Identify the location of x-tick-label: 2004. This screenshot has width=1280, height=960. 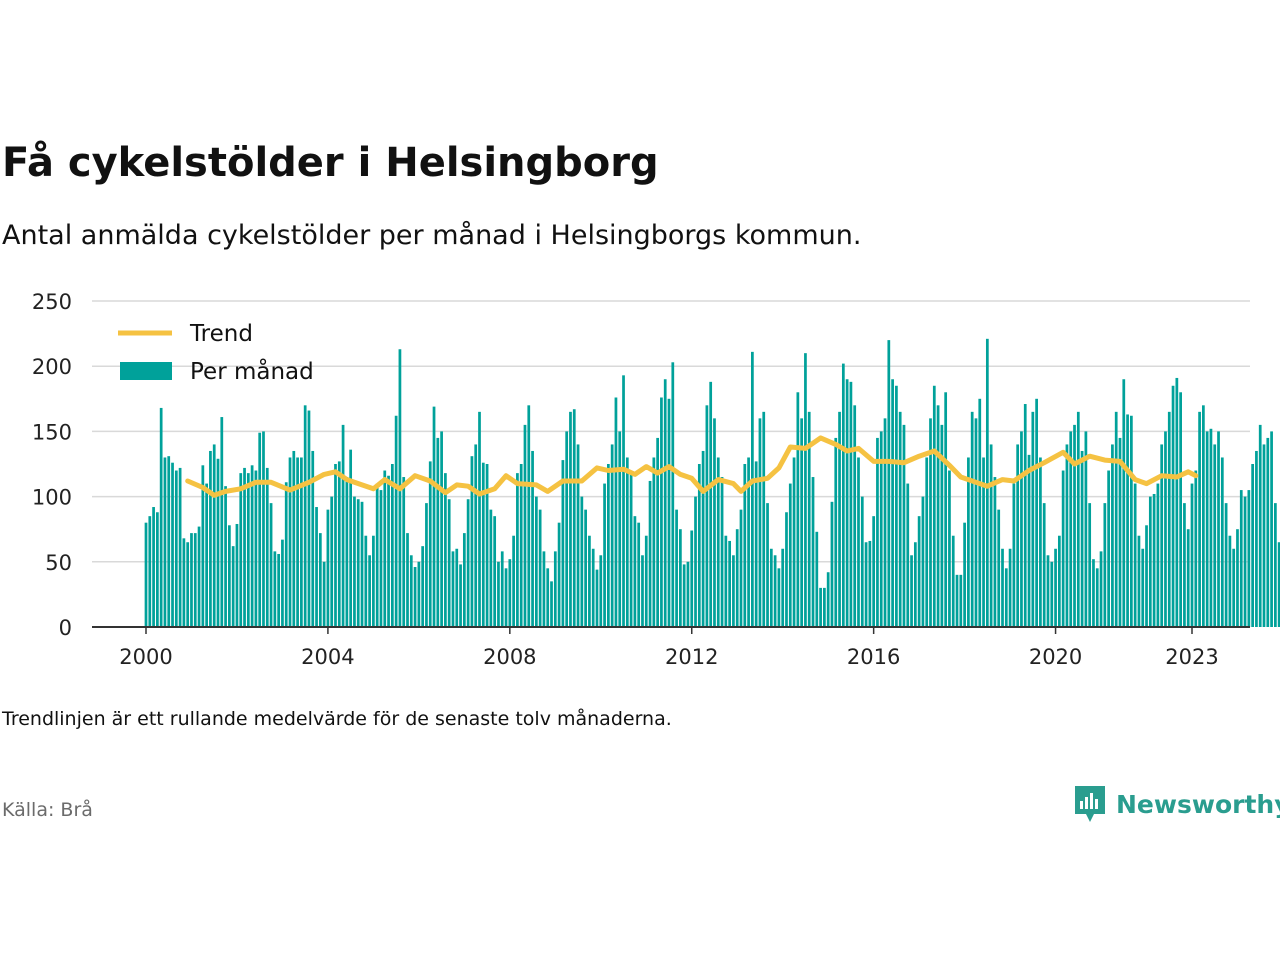
(327, 657).